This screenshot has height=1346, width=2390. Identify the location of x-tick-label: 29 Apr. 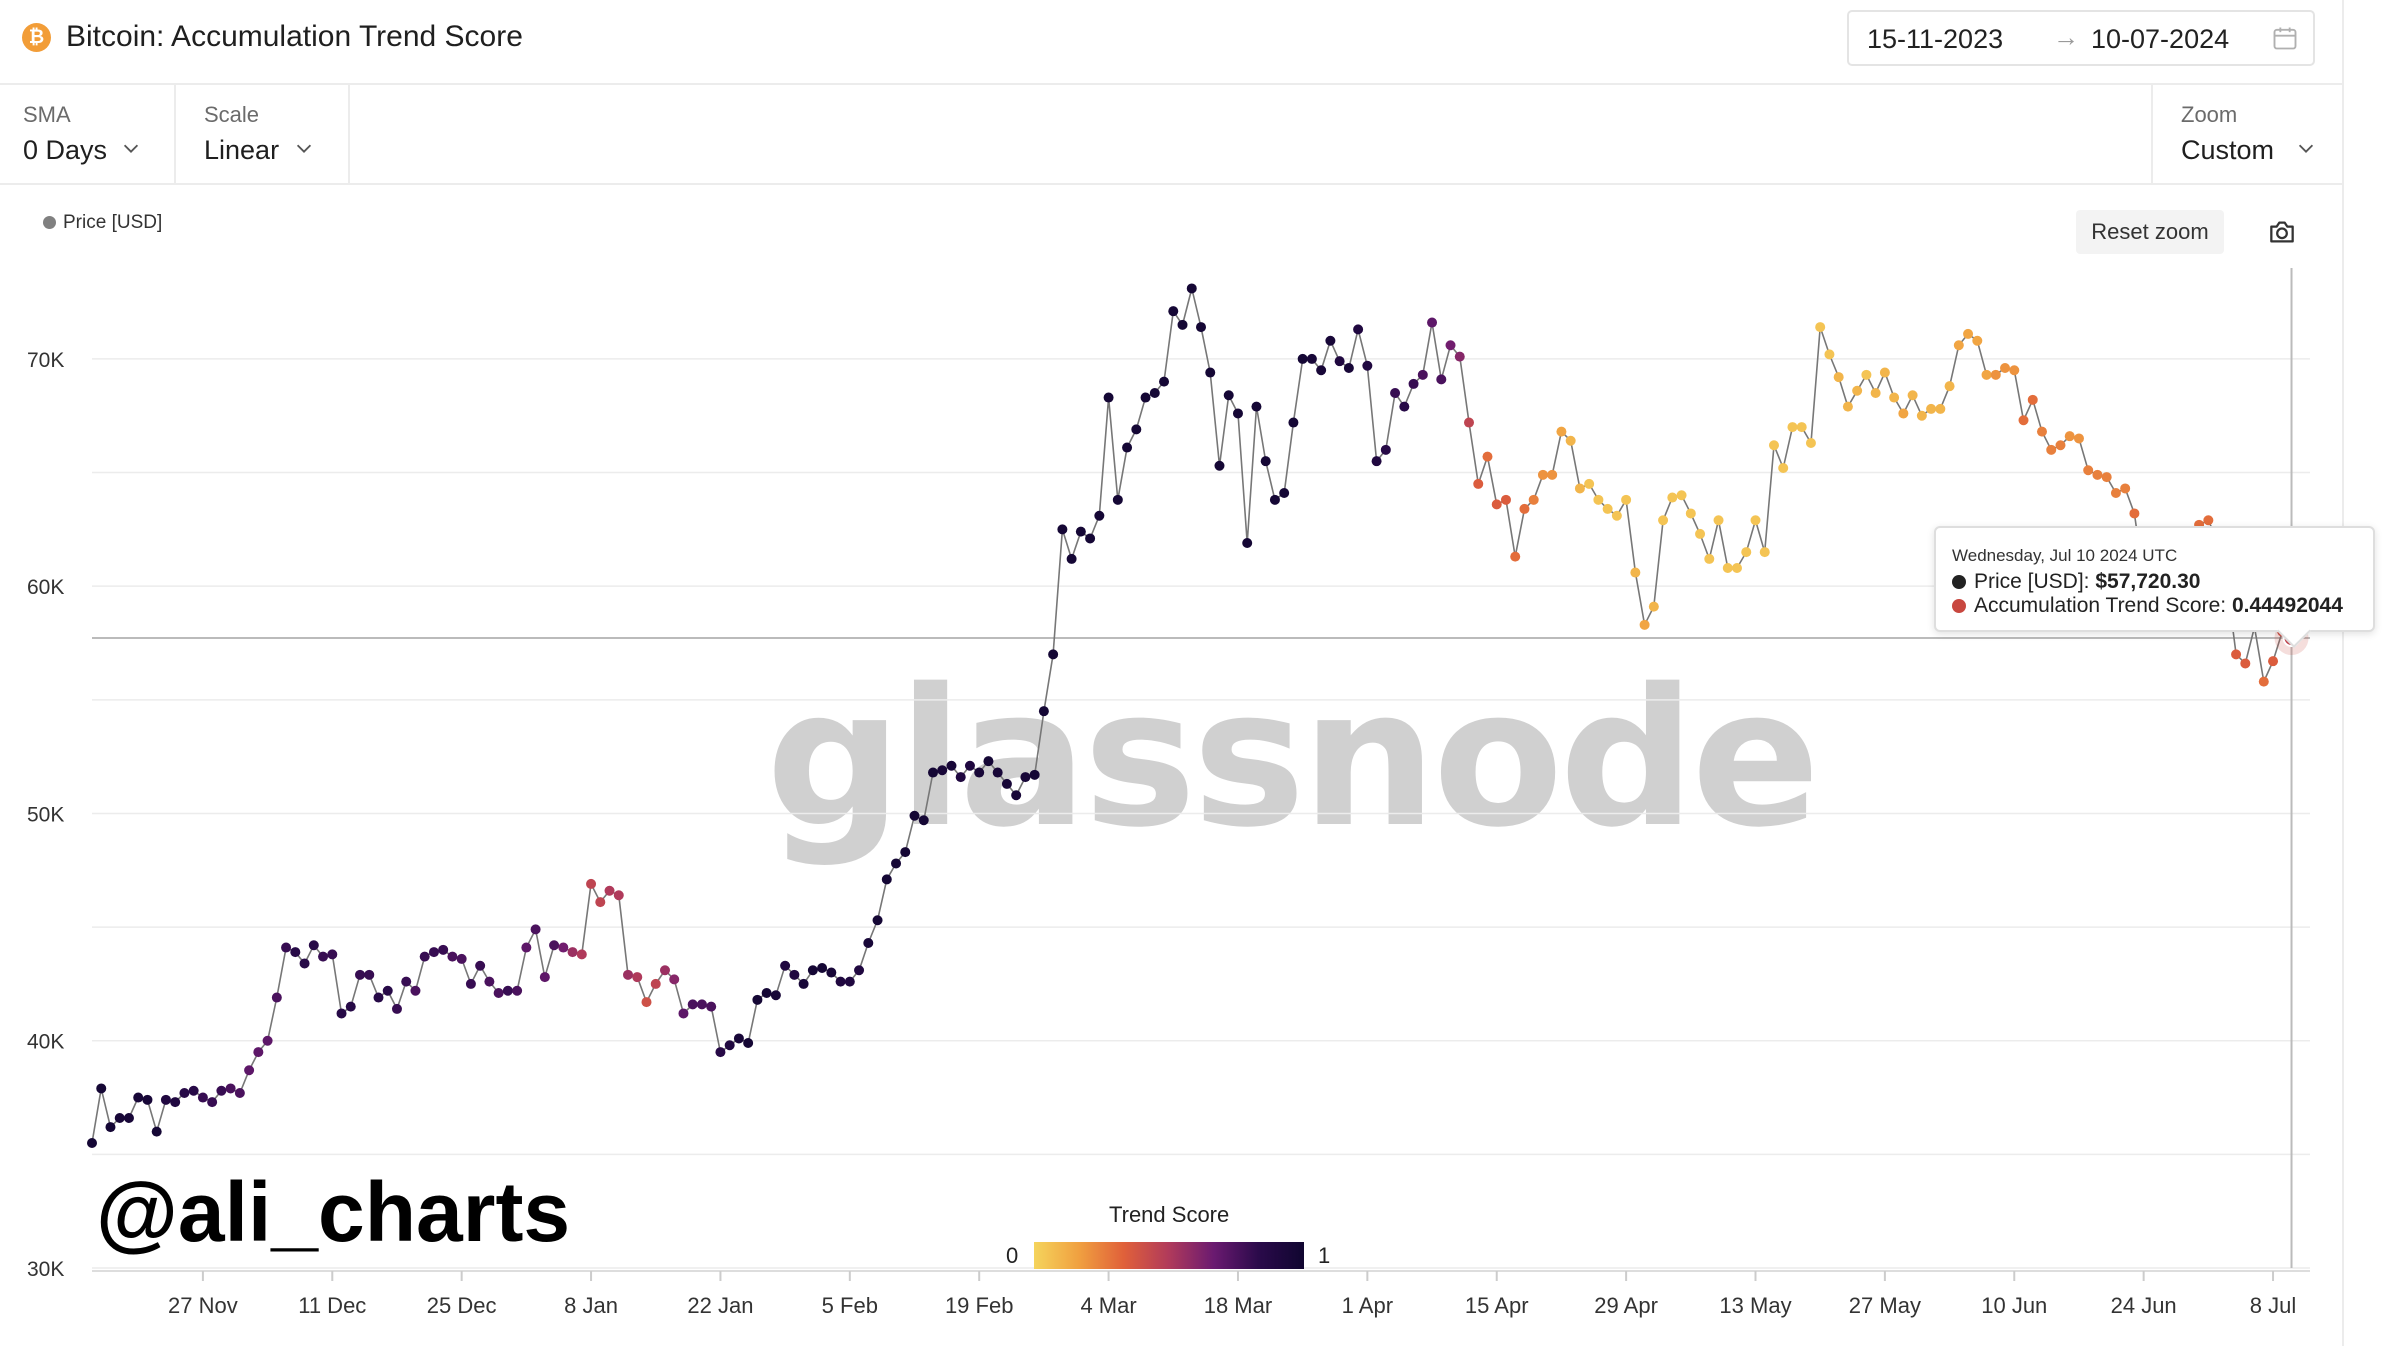
(1626, 1305).